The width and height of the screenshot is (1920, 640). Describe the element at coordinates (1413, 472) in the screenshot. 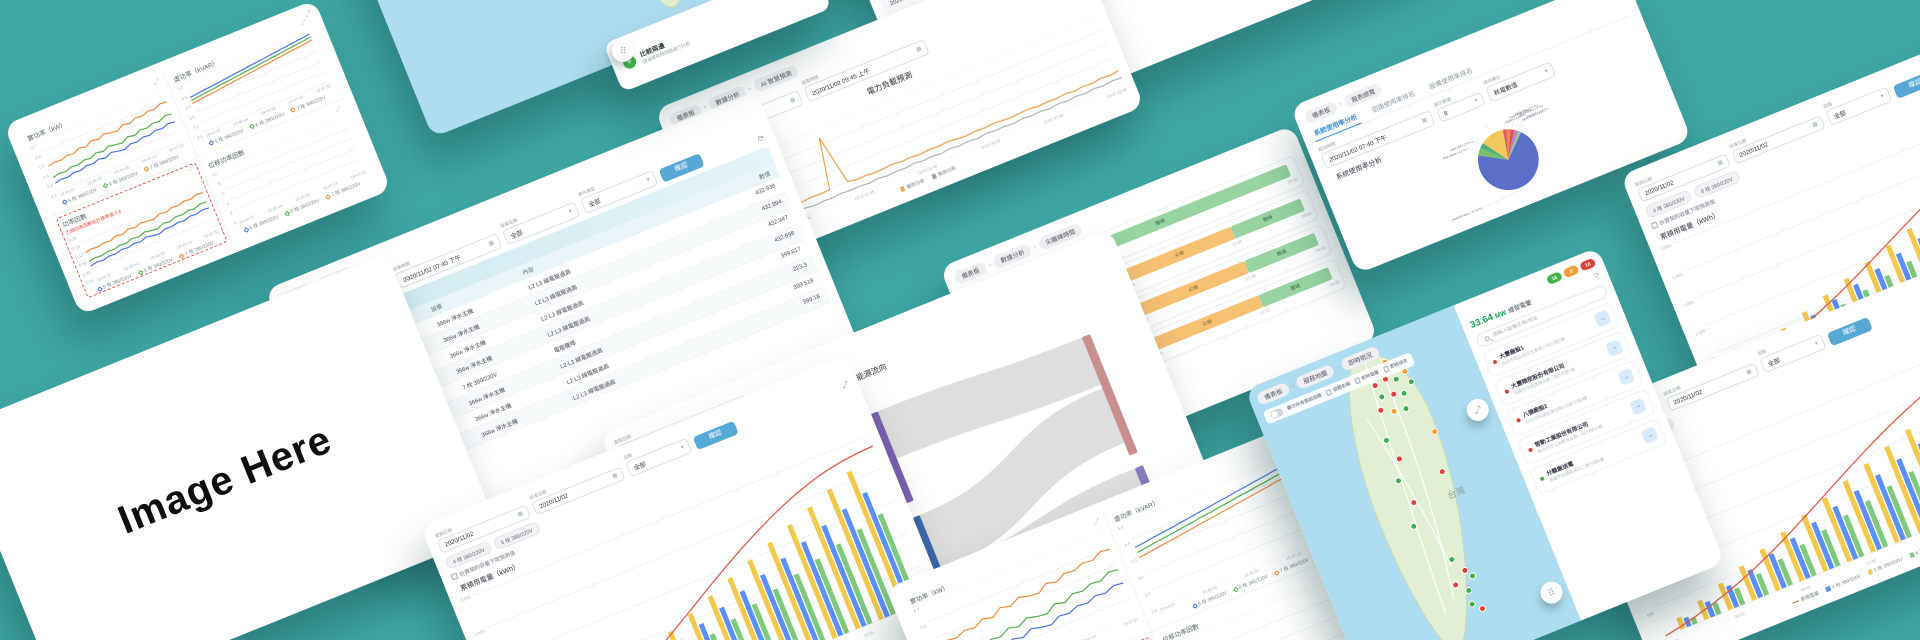

I see `taiwan-map: 台灣` at that location.